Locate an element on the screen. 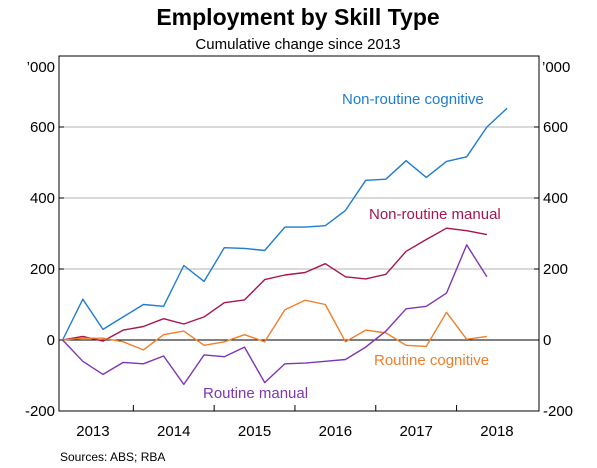 The height and width of the screenshot is (468, 597). label-routine-cognitive: Routine cognitive is located at coordinates (431, 360).